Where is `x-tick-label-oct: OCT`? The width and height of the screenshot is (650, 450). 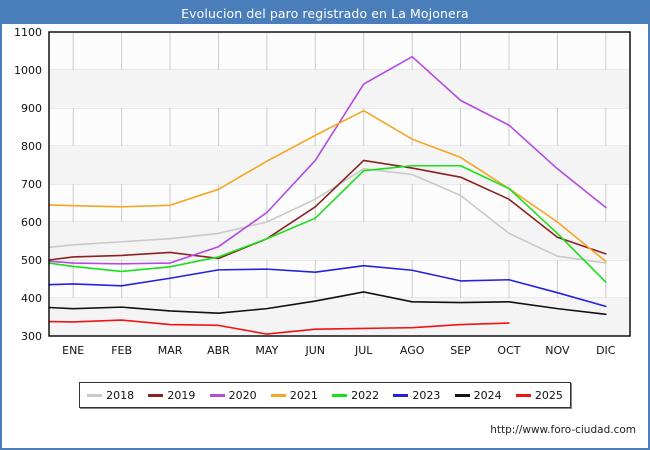
x-tick-label-oct: OCT is located at coordinates (508, 350).